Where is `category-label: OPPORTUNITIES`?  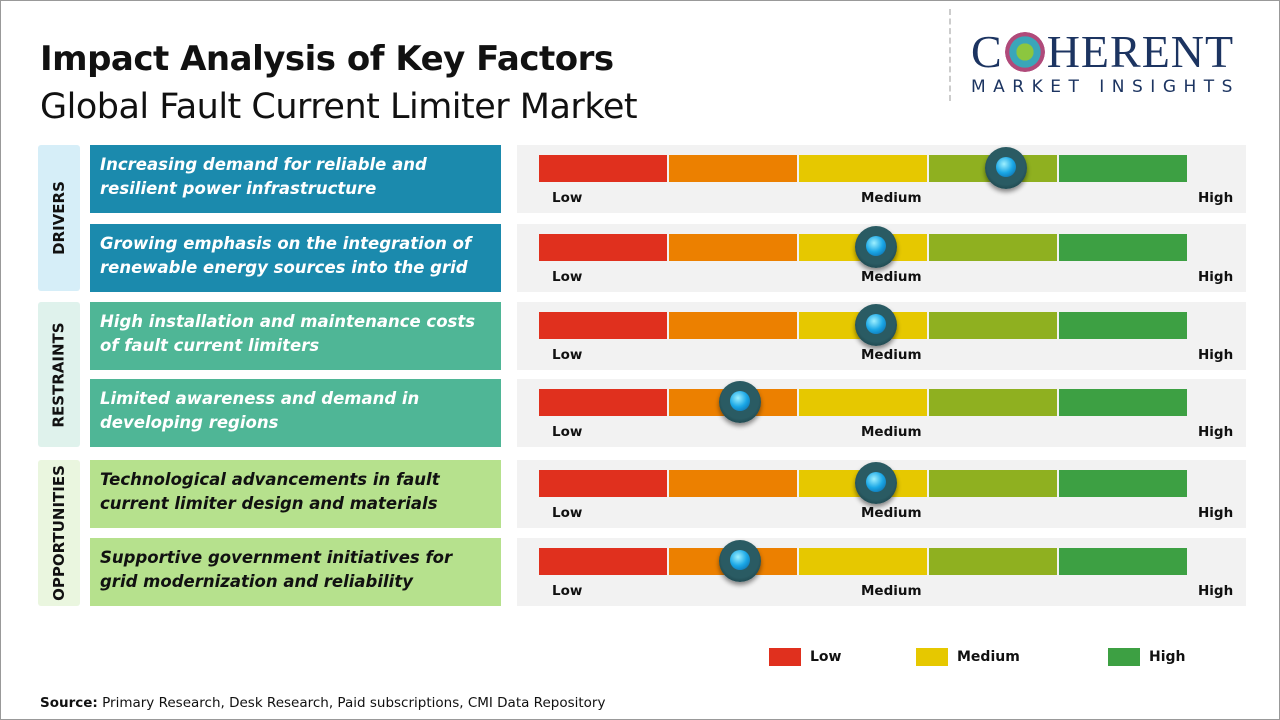
category-label: OPPORTUNITIES is located at coordinates (59, 533).